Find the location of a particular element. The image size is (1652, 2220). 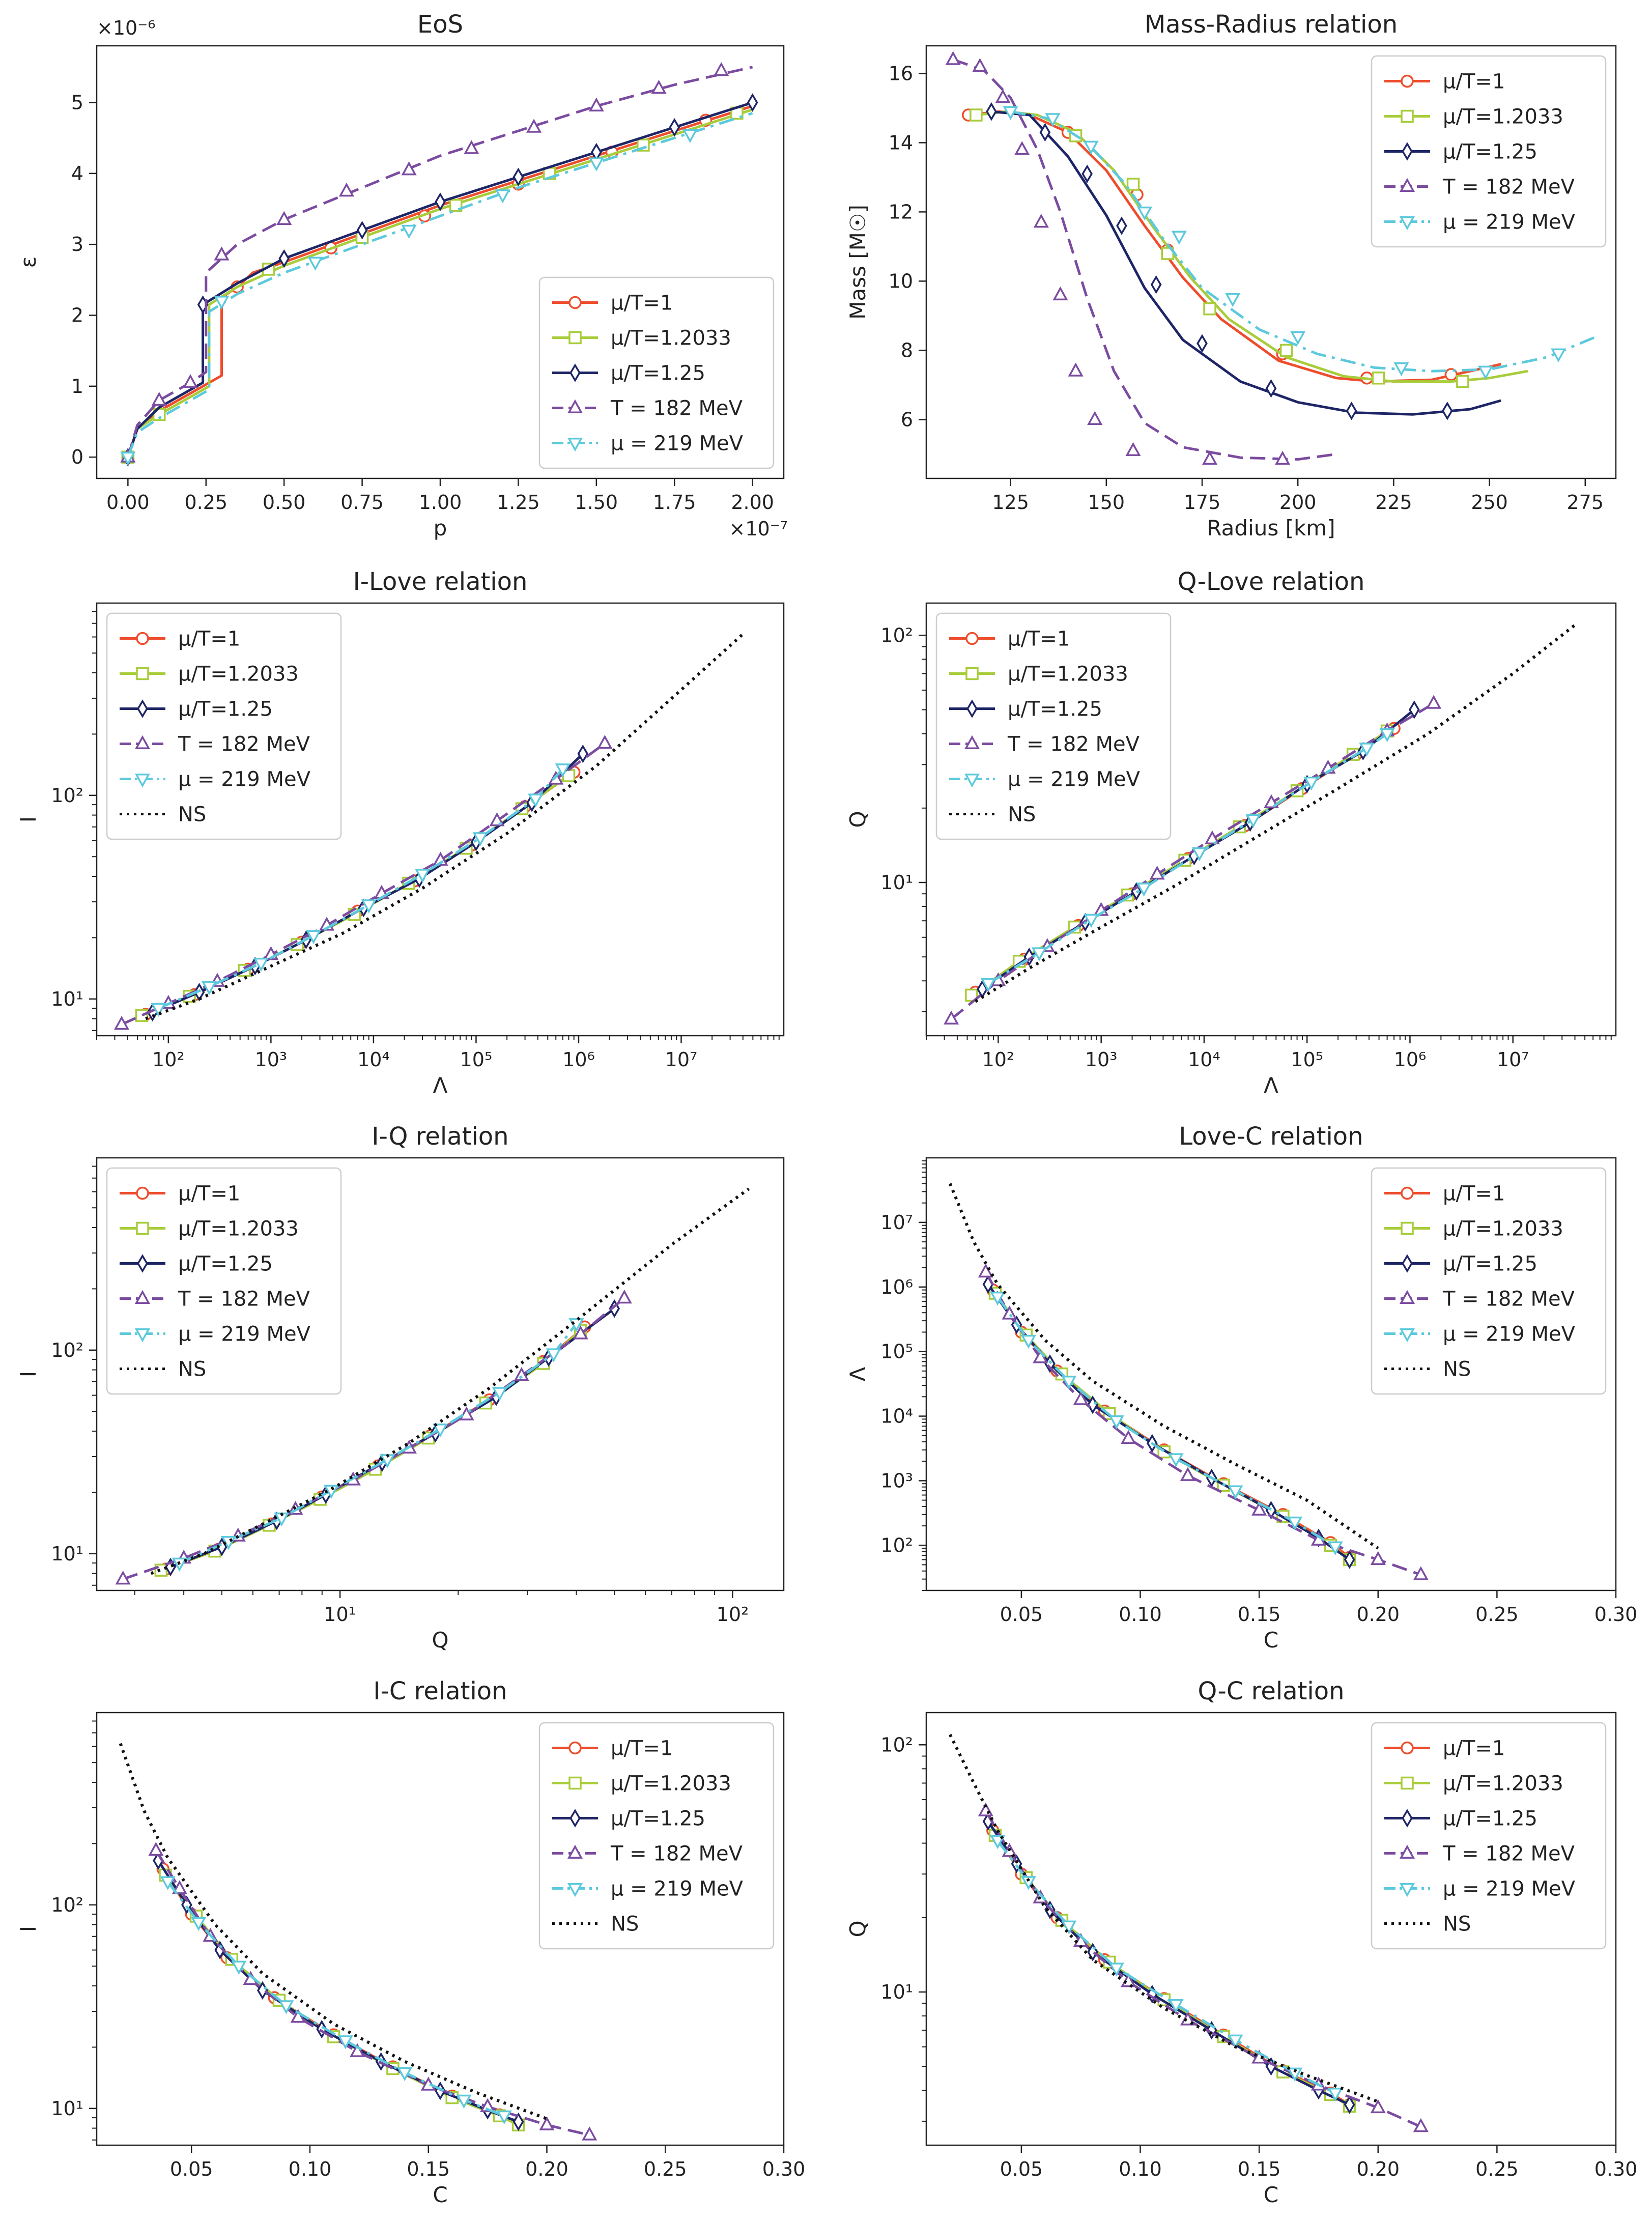

y-tick-label: 0 is located at coordinates (77, 457).